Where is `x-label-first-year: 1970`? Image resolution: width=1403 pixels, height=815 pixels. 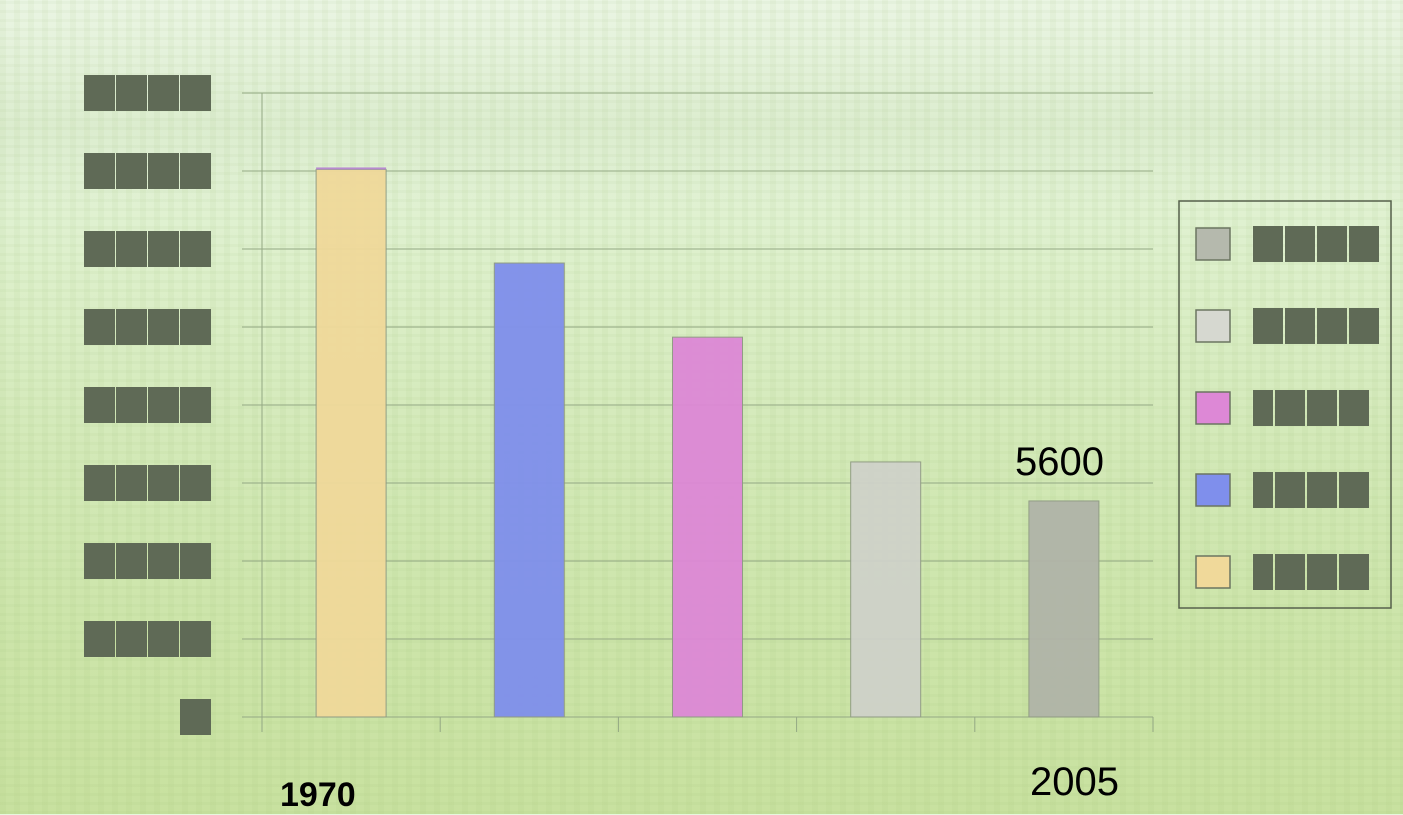
x-label-first-year: 1970 is located at coordinates (318, 795).